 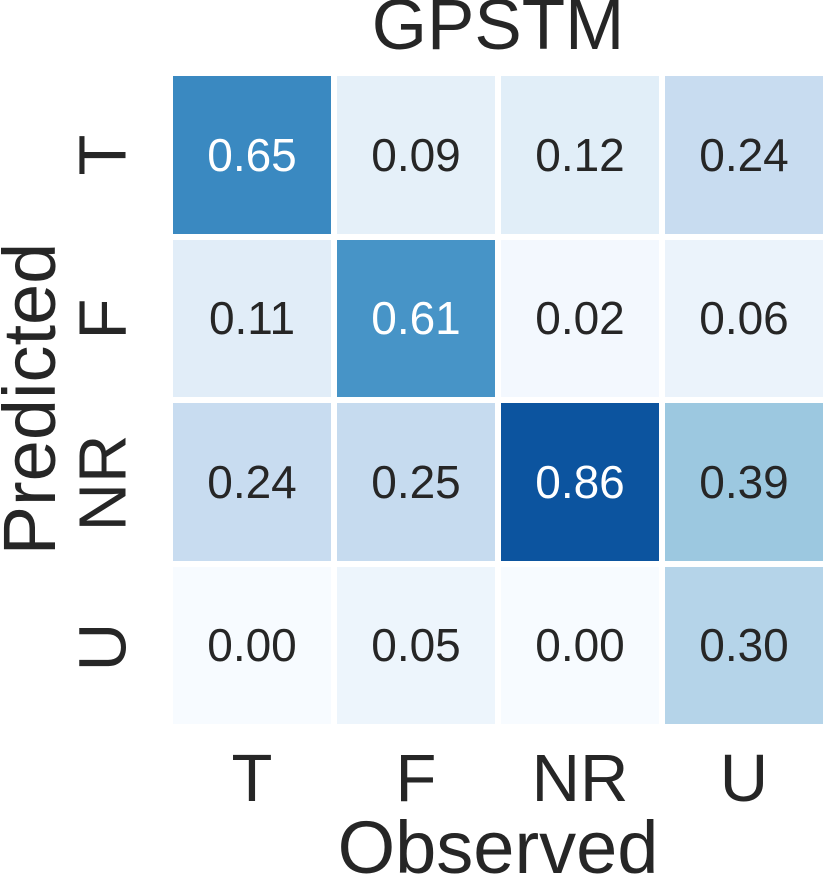 What do you see at coordinates (580, 482) in the screenshot?
I see `heatmap-cell-r2c2: 0.86` at bounding box center [580, 482].